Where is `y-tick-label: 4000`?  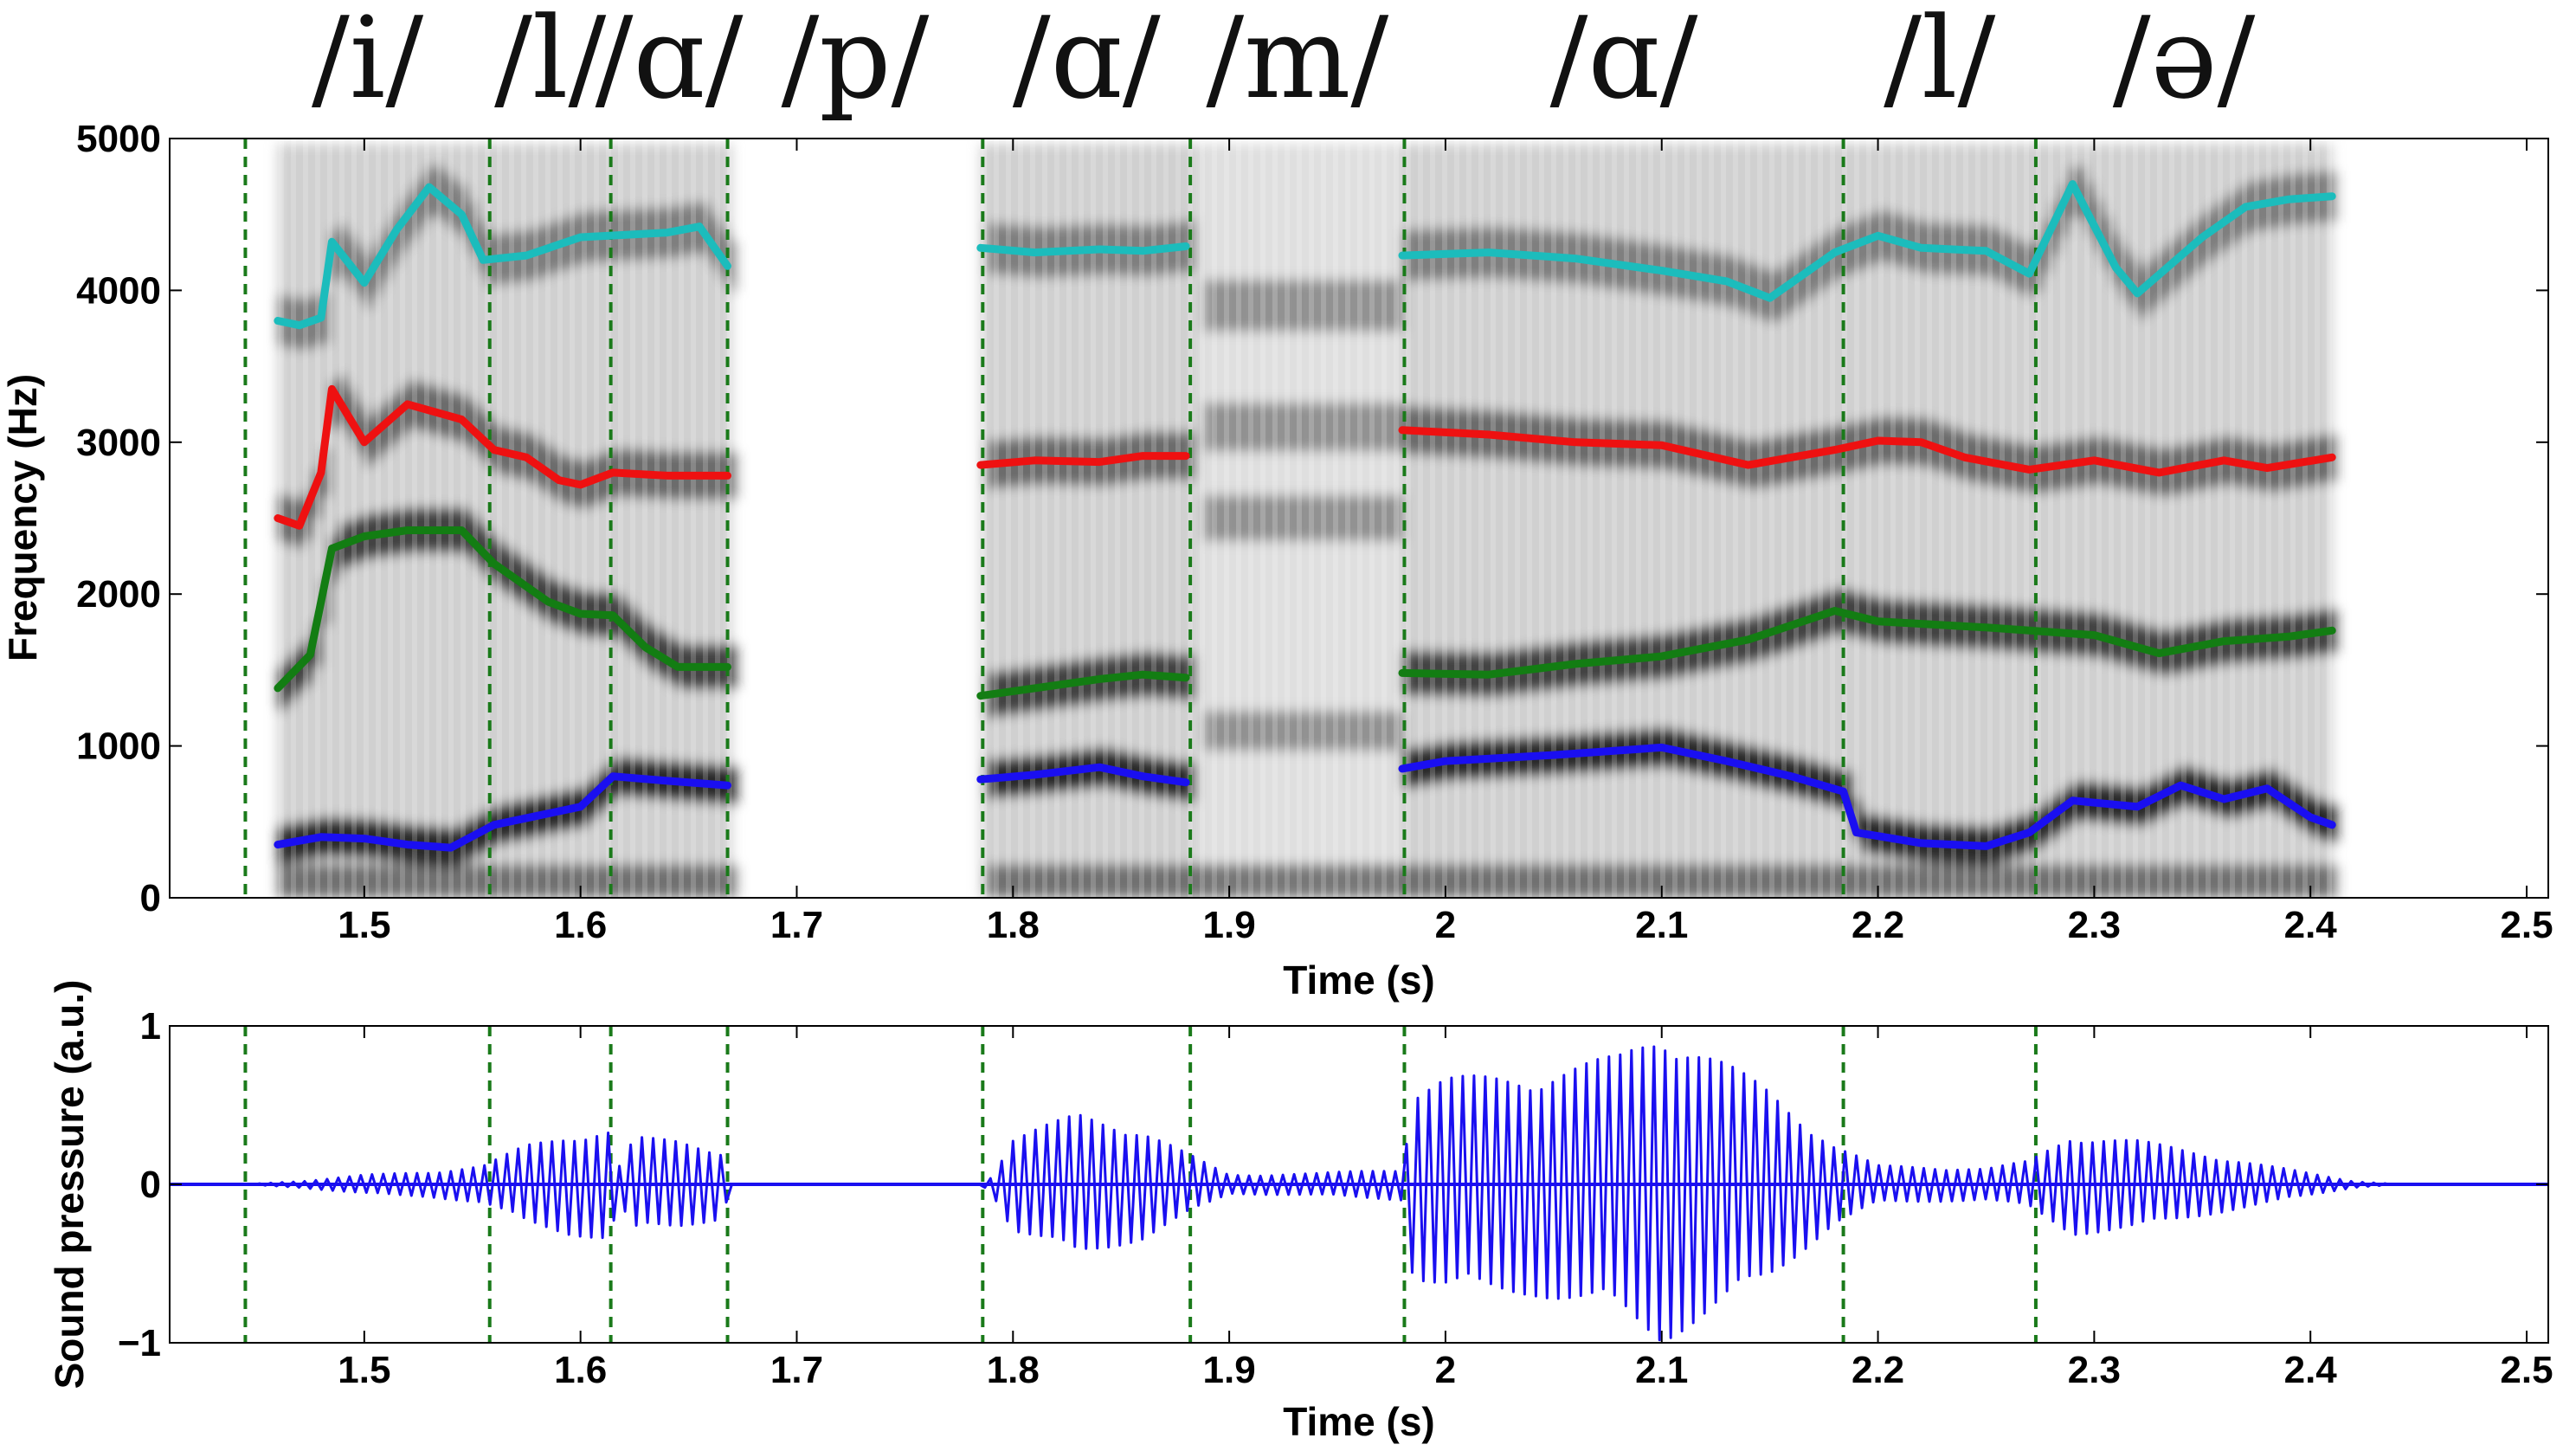
y-tick-label: 4000 is located at coordinates (118, 290).